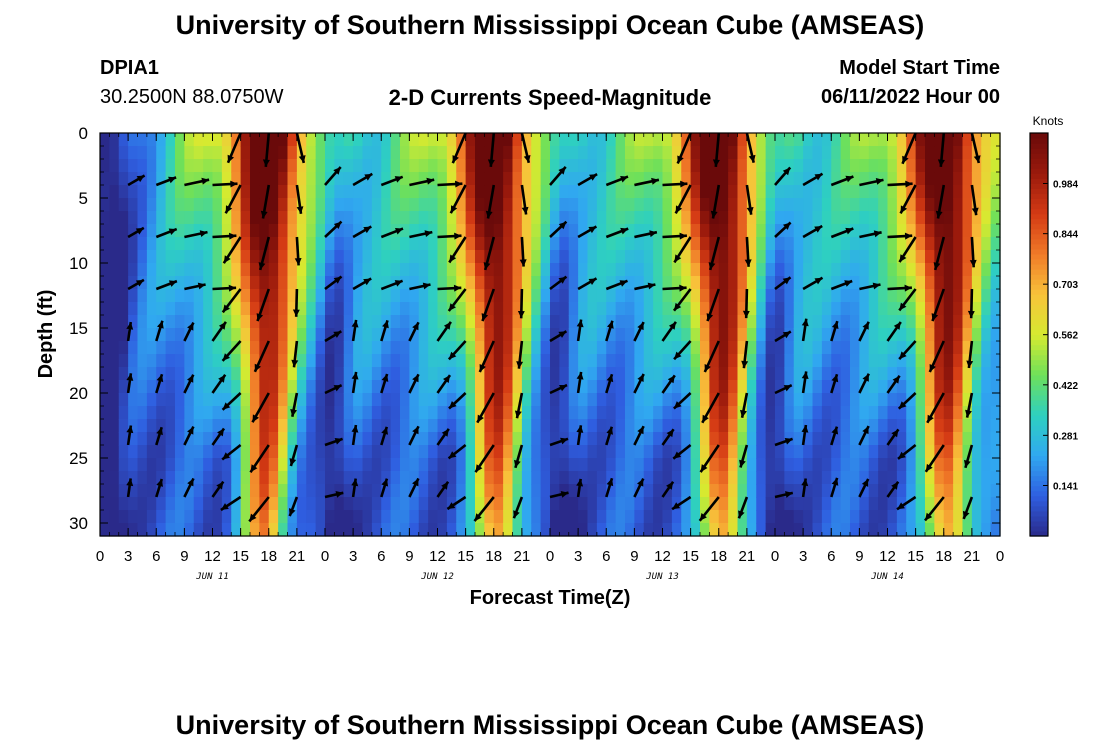 This screenshot has width=1100, height=750. What do you see at coordinates (78, 328) in the screenshot?
I see `y-tick-label: 15` at bounding box center [78, 328].